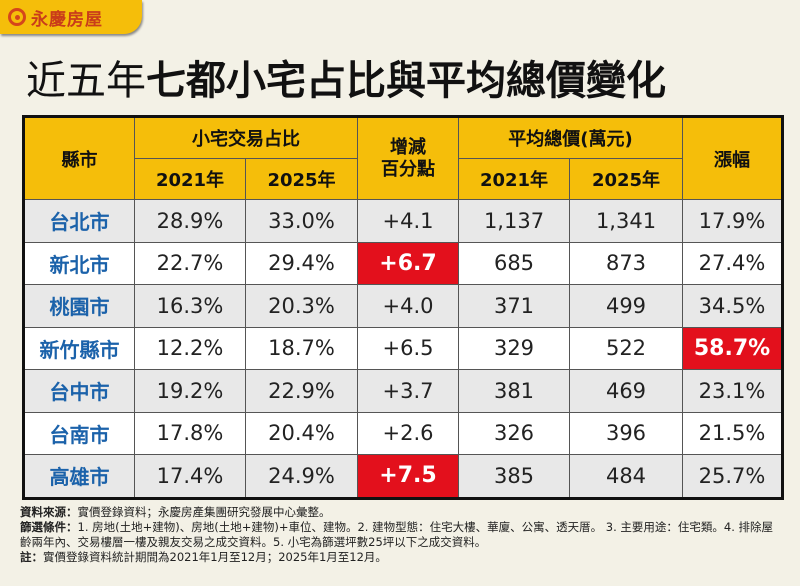 This screenshot has width=800, height=586. Describe the element at coordinates (79, 348) in the screenshot. I see `cell-city: 新竹縣市` at that location.